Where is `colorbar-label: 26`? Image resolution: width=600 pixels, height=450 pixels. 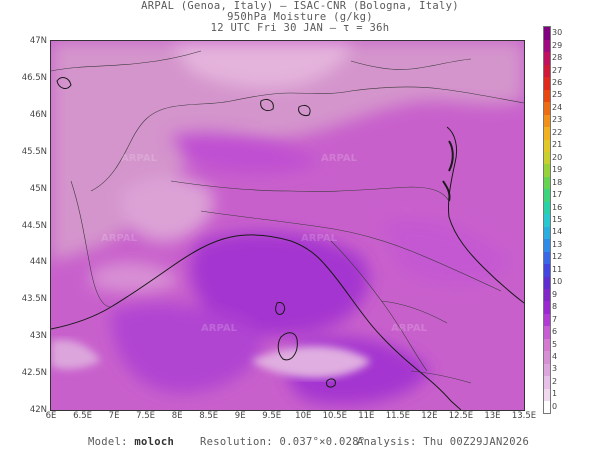
colorbar-label: 26 is located at coordinates (557, 83).